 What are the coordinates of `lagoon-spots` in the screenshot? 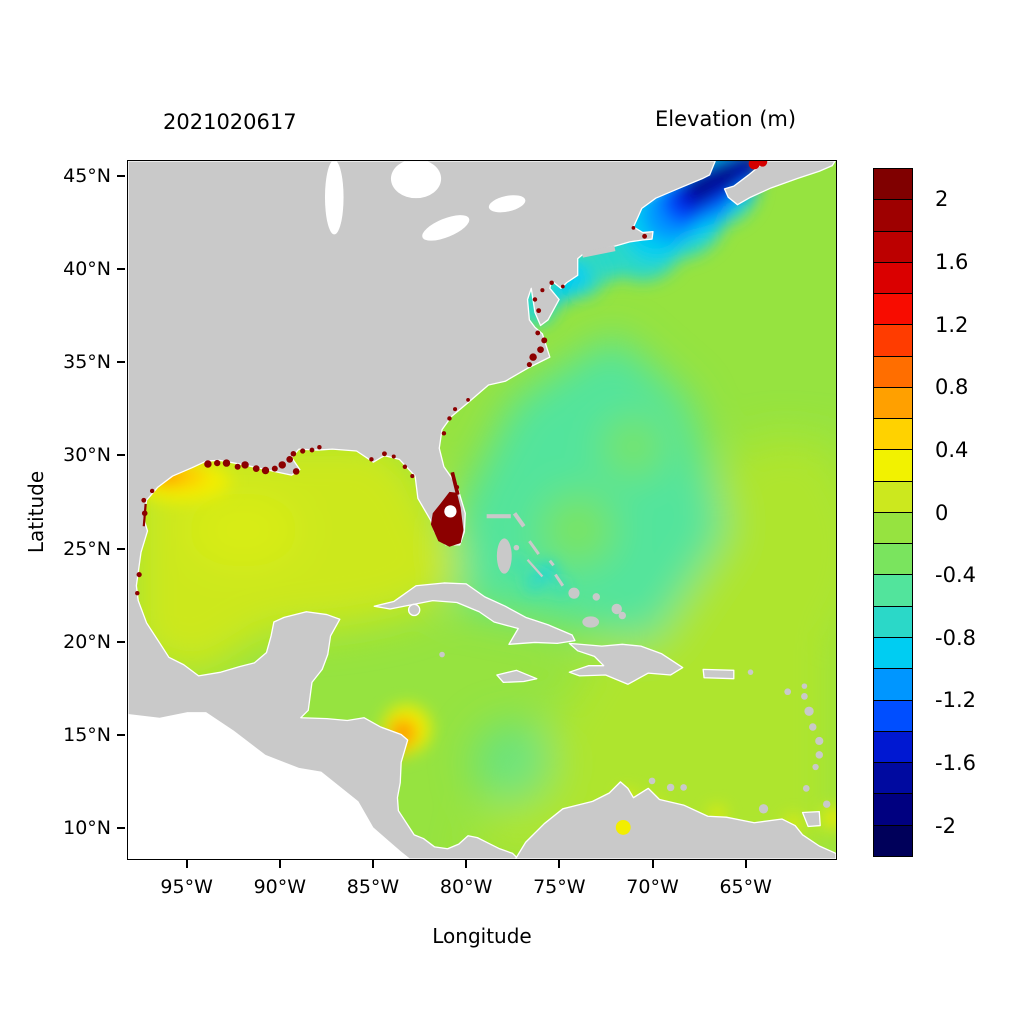 It's located at (623, 827).